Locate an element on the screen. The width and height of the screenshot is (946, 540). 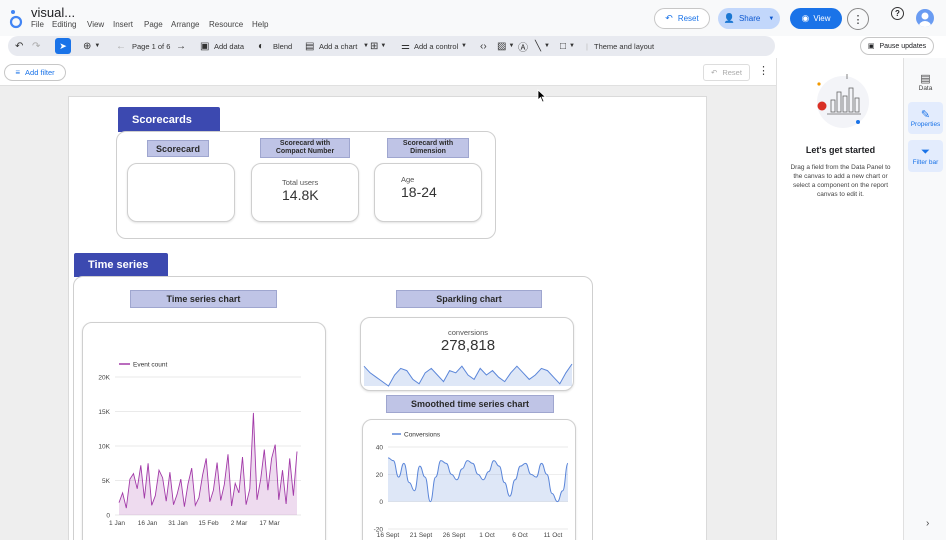
x-tick-label: 11 Oct is located at coordinates (553, 535).